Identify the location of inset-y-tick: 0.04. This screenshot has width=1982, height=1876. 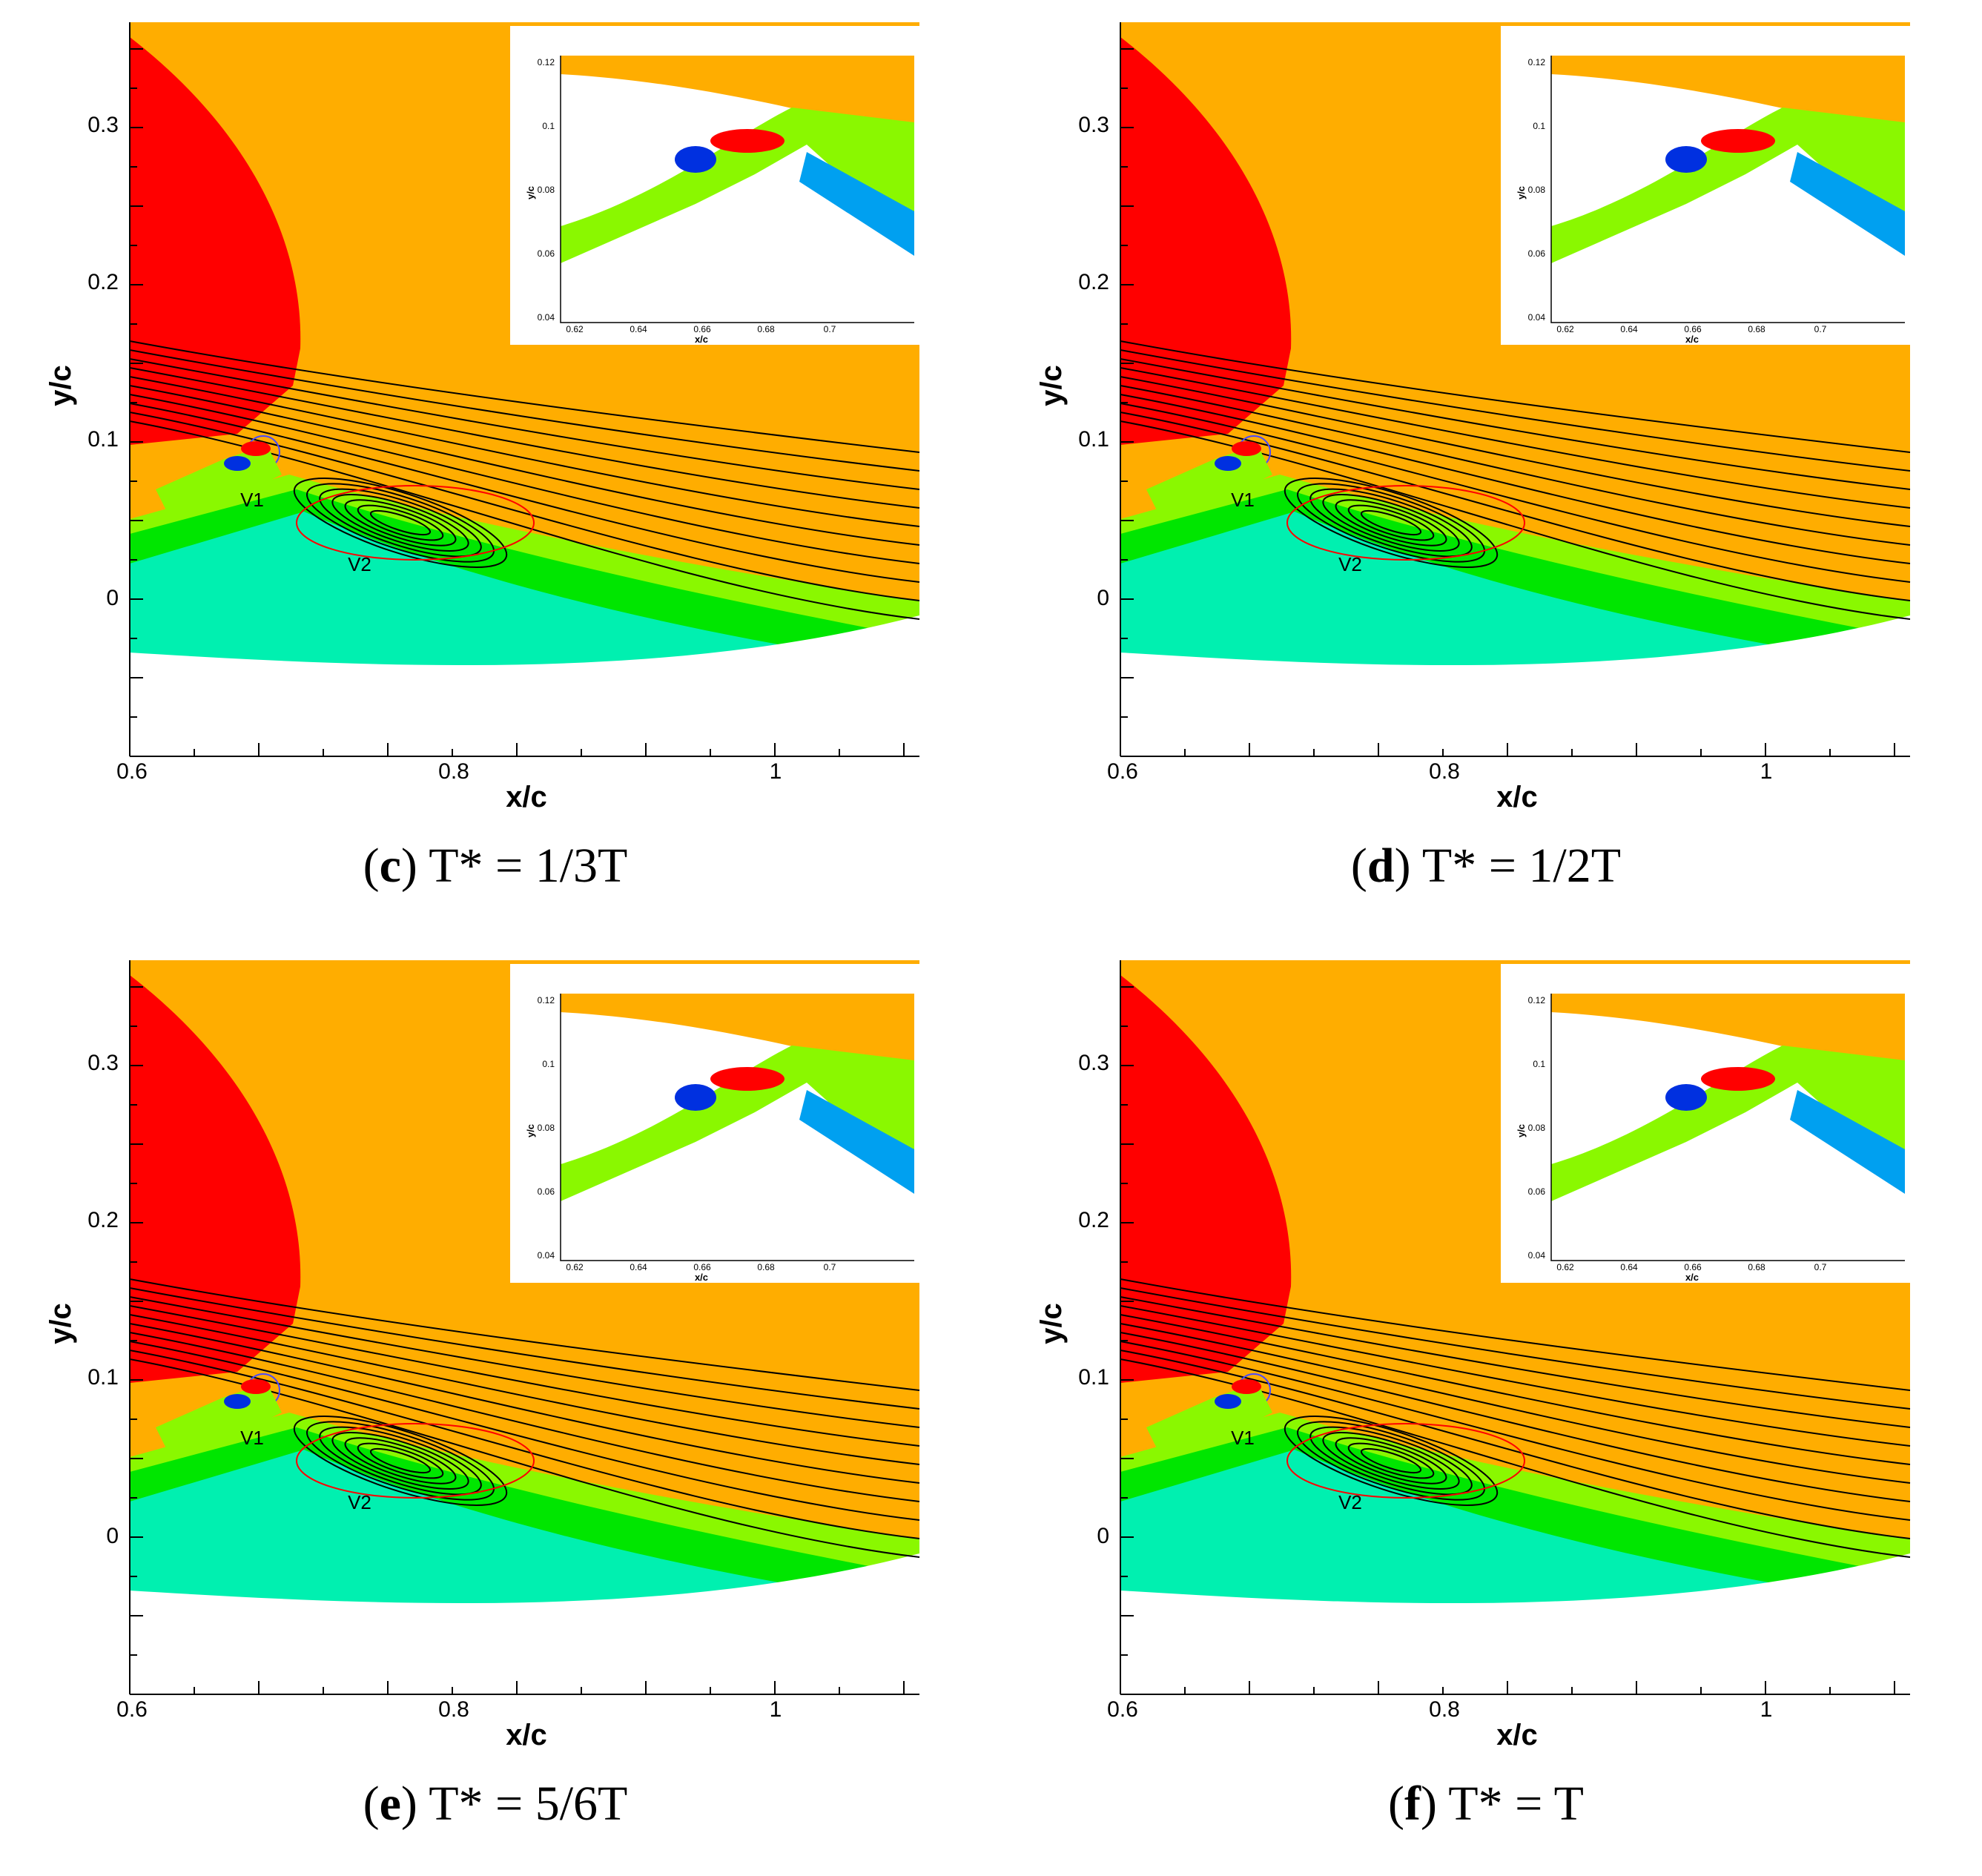
(546, 318).